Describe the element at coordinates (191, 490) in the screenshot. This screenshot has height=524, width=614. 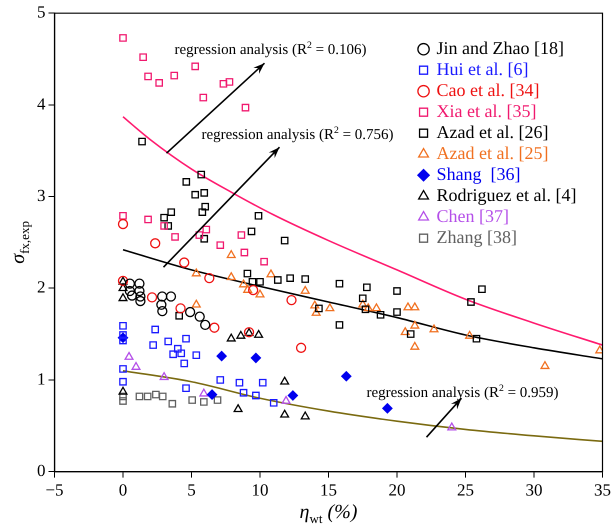
I see `x-tick-label: 5` at that location.